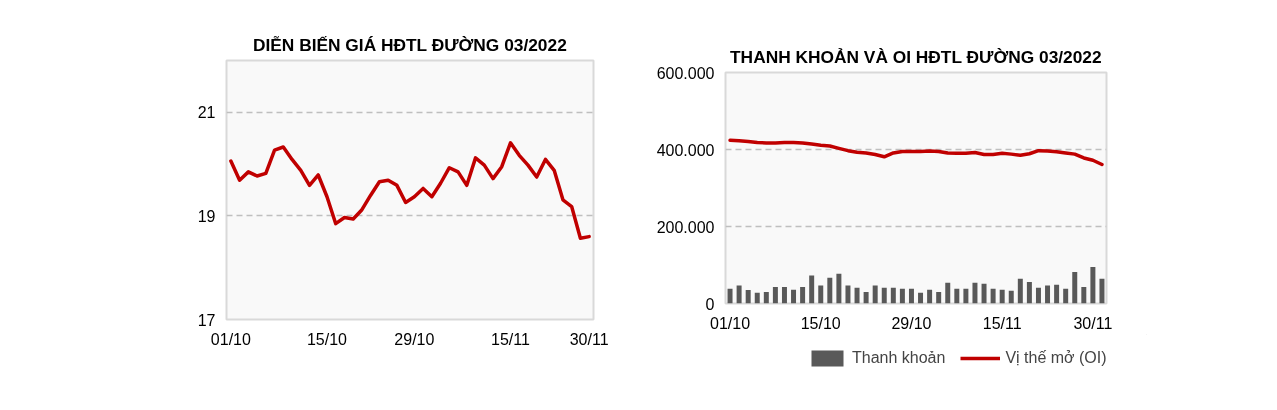  What do you see at coordinates (685, 73) in the screenshot?
I see `y-tick-label: 600.000` at bounding box center [685, 73].